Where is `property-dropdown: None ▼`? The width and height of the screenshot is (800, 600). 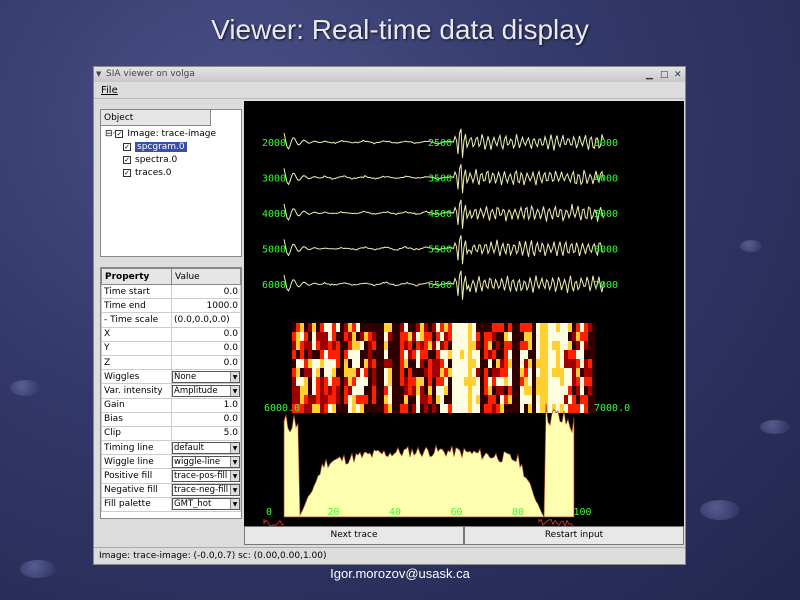
property-dropdown: None ▼ is located at coordinates (206, 377).